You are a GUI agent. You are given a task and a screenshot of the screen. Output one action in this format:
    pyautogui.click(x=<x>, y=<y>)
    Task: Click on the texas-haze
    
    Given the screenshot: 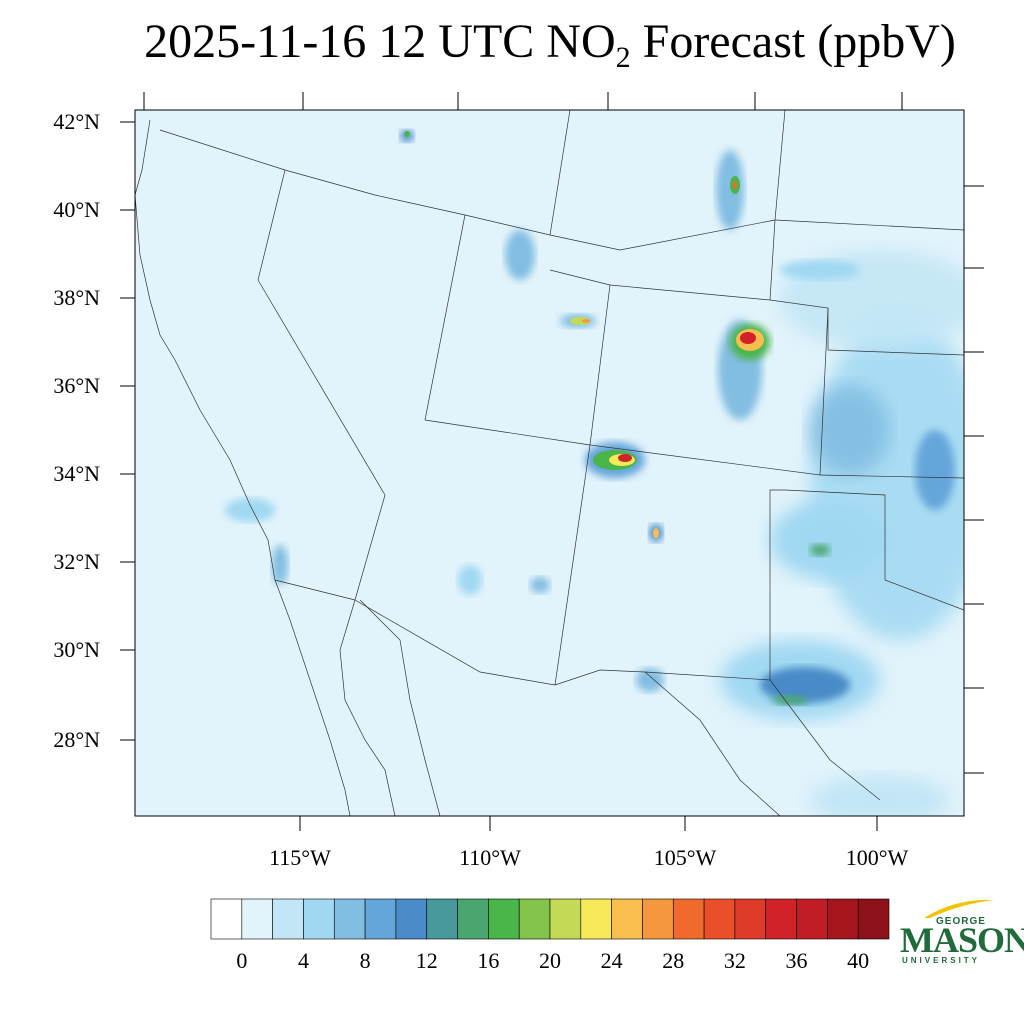 What is the action you would take?
    pyautogui.click(x=830, y=540)
    